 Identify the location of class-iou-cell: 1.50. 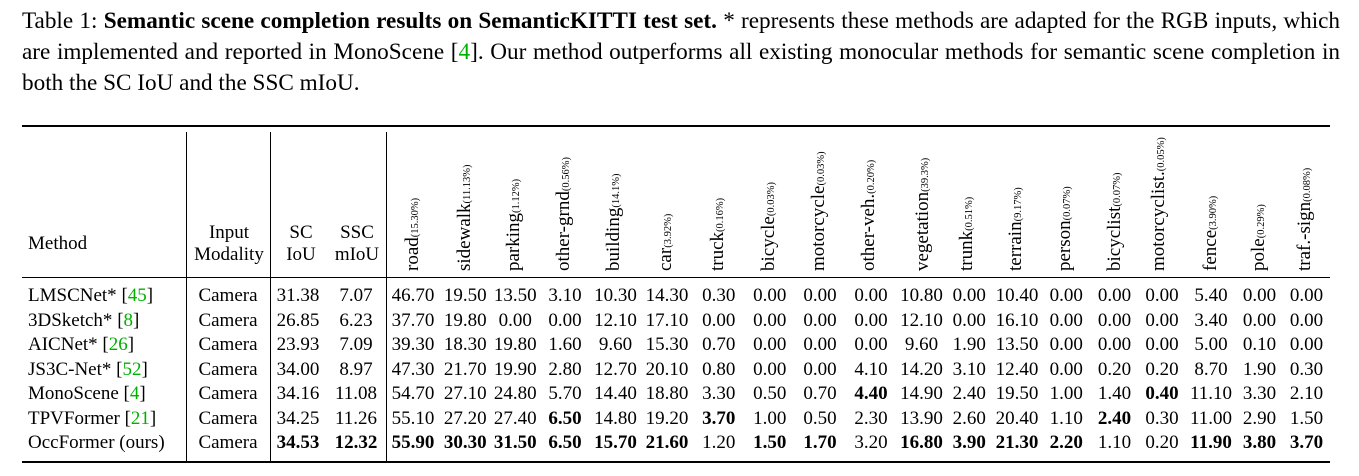
(770, 442).